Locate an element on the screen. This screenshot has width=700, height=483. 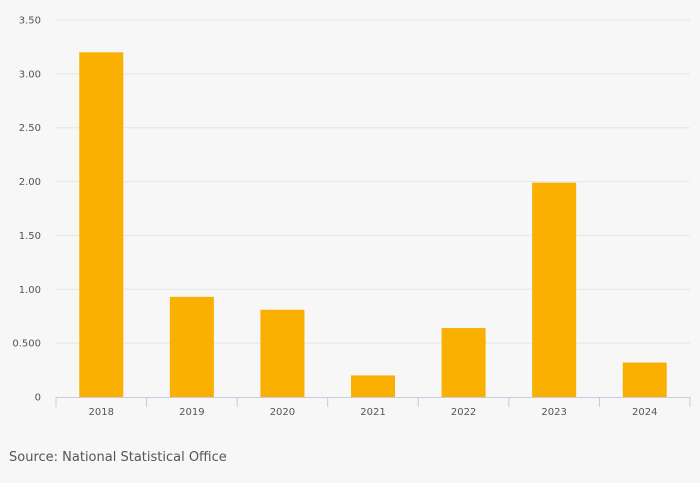
y-tick-label: 3.00 is located at coordinates (30, 74).